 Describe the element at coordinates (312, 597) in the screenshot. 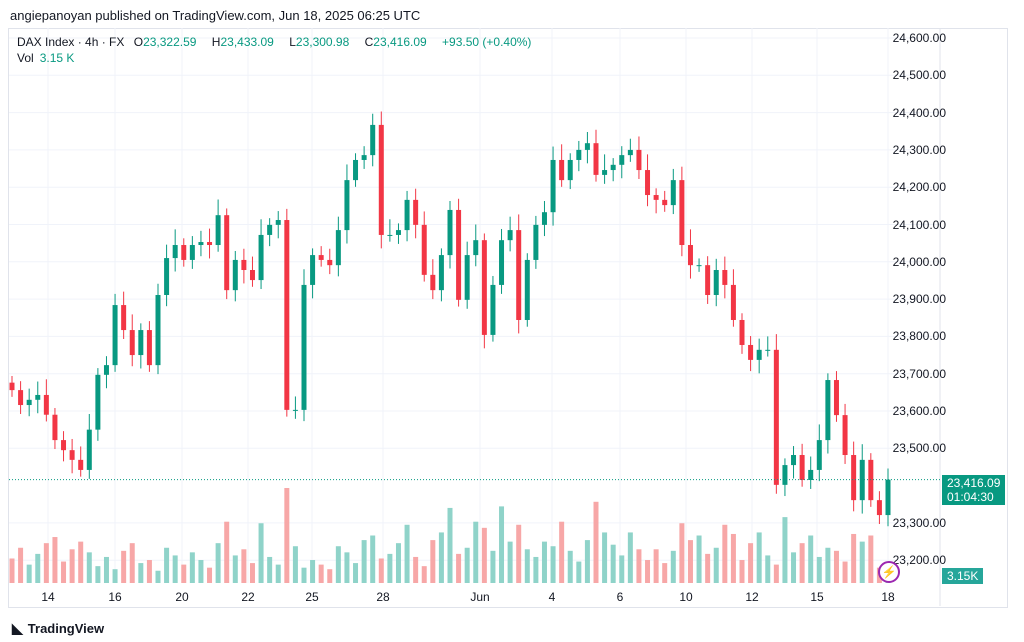

I see `time-tick: 25` at that location.